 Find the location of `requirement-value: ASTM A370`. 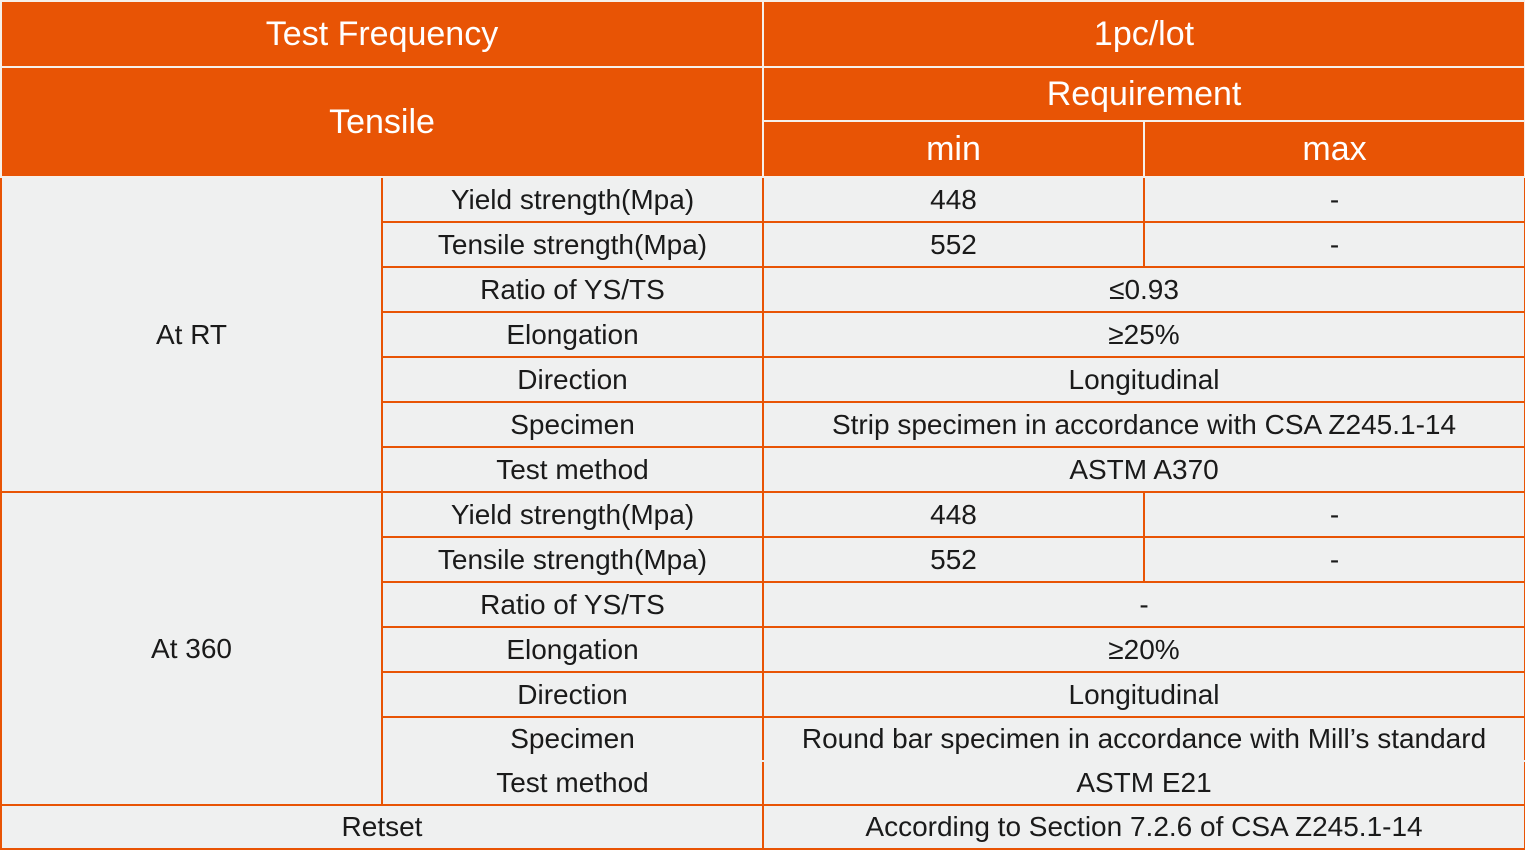

requirement-value: ASTM A370 is located at coordinates (1143, 469).